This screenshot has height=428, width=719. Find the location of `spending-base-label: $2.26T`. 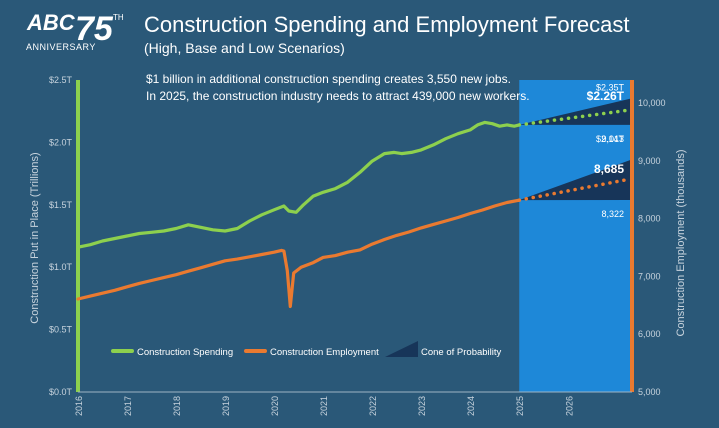

spending-base-label: $2.26T is located at coordinates (606, 96).